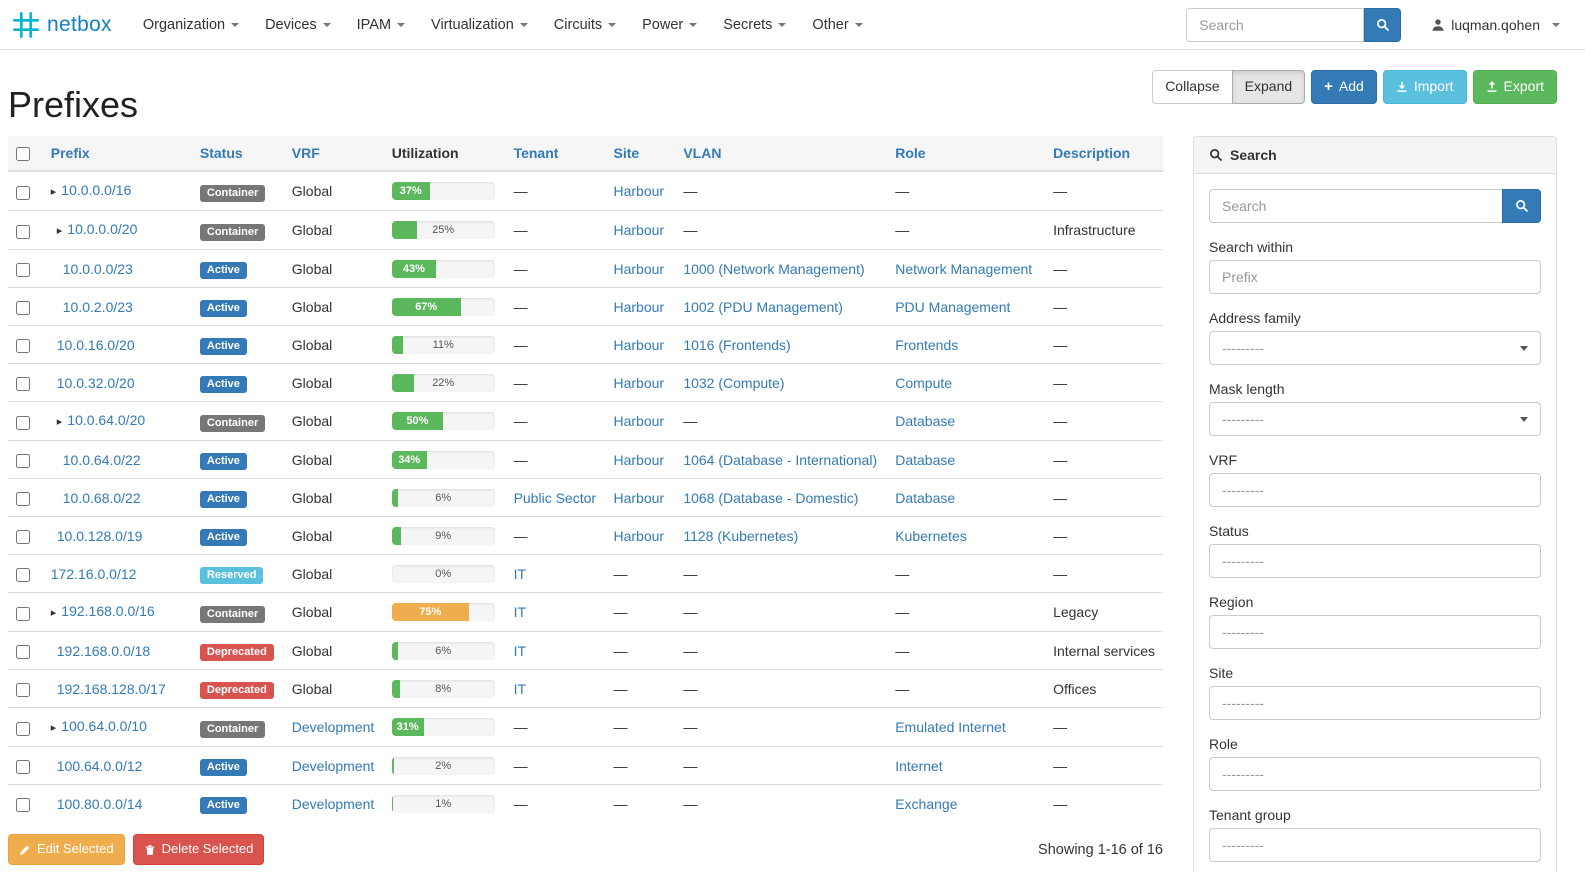  I want to click on column-header-role: Role, so click(910, 153).